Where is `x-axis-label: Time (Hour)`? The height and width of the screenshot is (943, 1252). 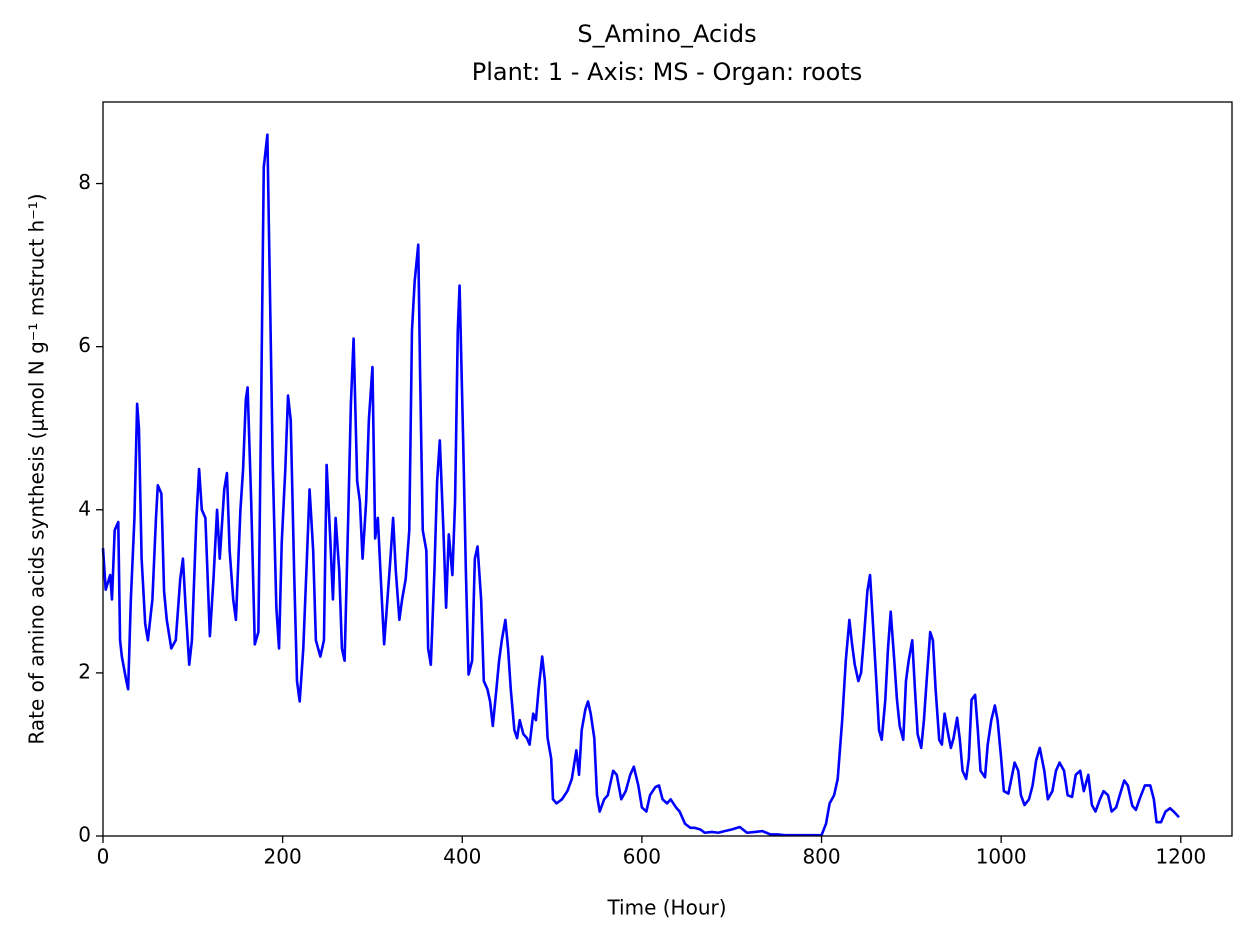 x-axis-label: Time (Hour) is located at coordinates (666, 908).